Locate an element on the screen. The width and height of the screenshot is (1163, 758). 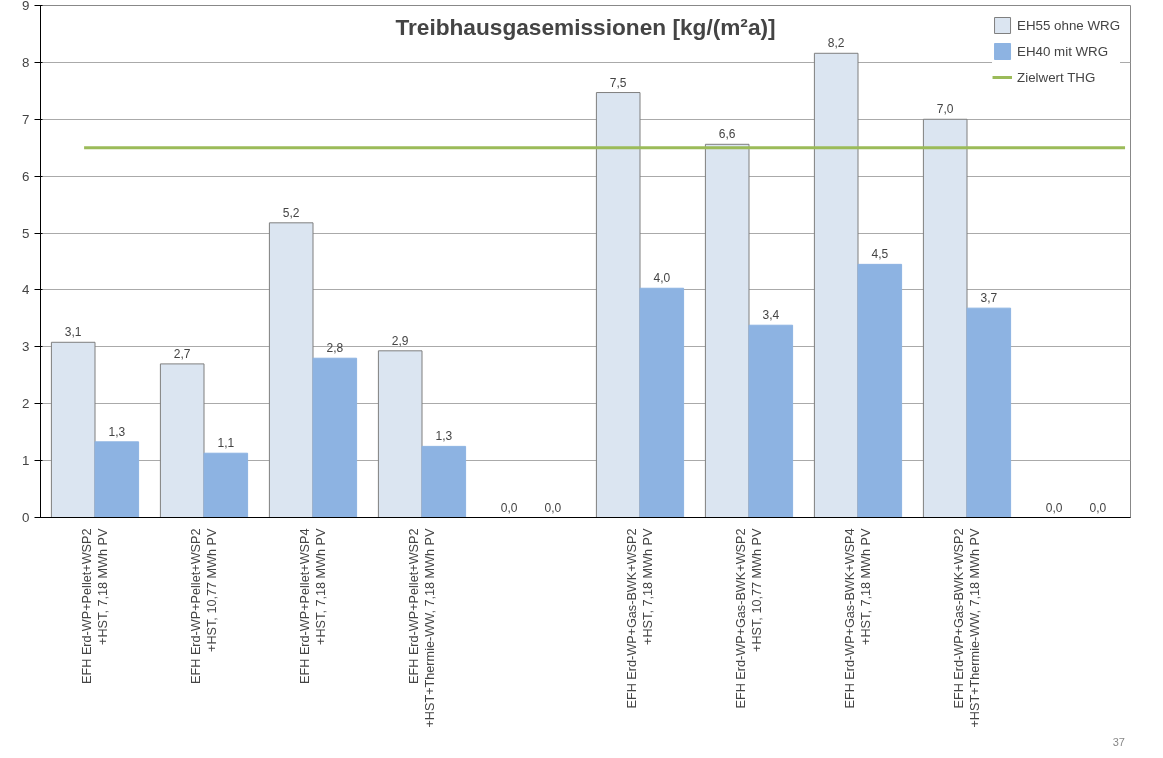
legend-label: EH55 ohne WRG is located at coordinates (1068, 25).